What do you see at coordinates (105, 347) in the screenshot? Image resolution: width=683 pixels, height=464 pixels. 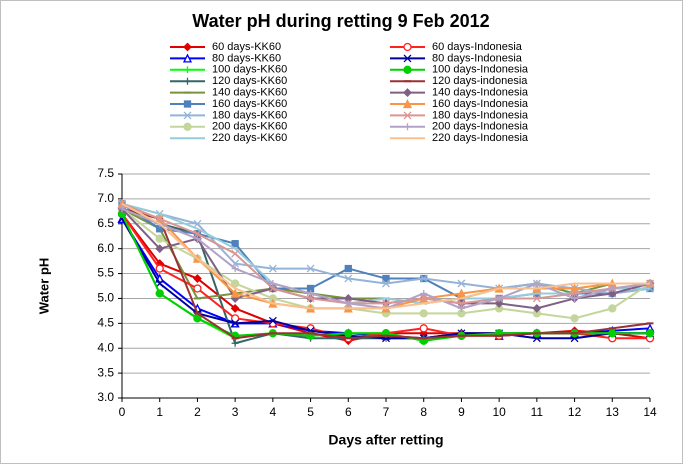 I see `y-tick-label: 4.0` at bounding box center [105, 347].